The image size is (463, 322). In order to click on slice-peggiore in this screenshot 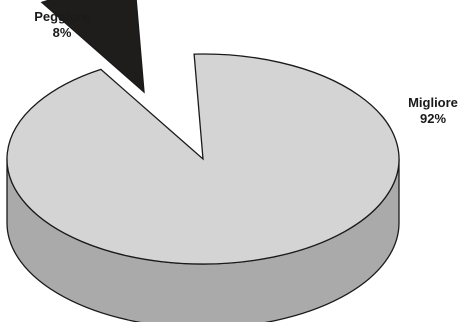, I will do `click(92, 47)`.